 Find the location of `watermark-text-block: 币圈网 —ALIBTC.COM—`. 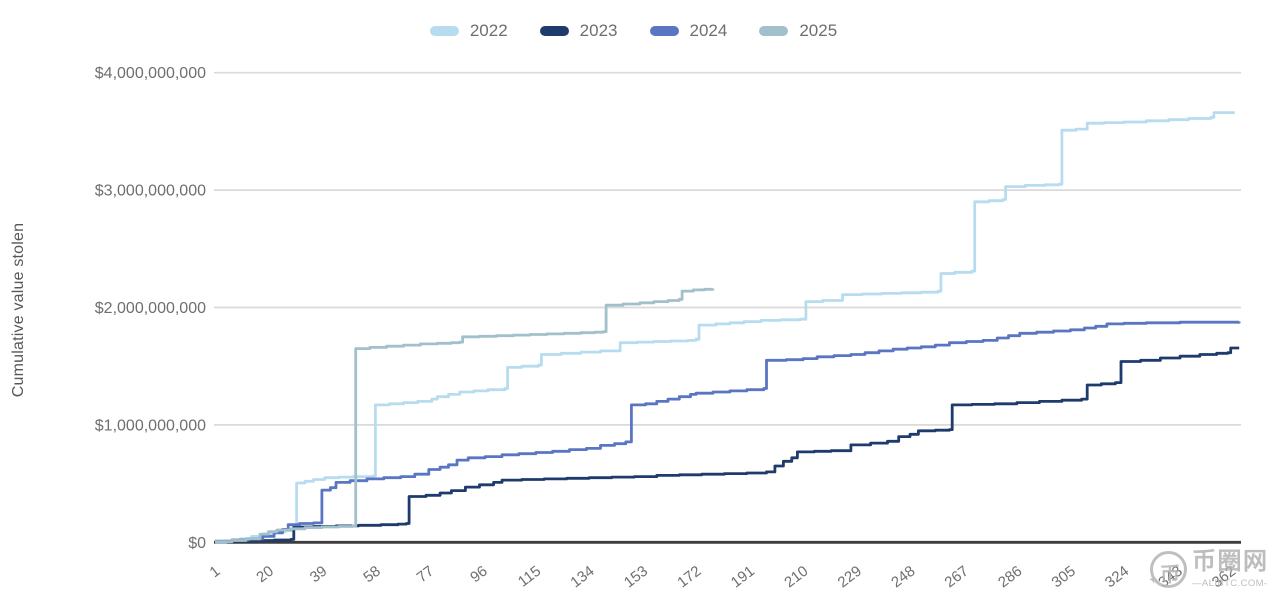

watermark-text-block: 币圈网 —ALIBTC.COM— is located at coordinates (1229, 568).